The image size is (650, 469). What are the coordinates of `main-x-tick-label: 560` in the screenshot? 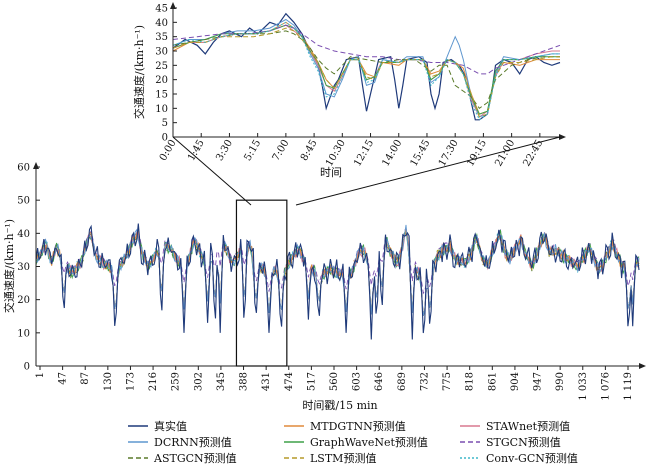 It's located at (334, 381).